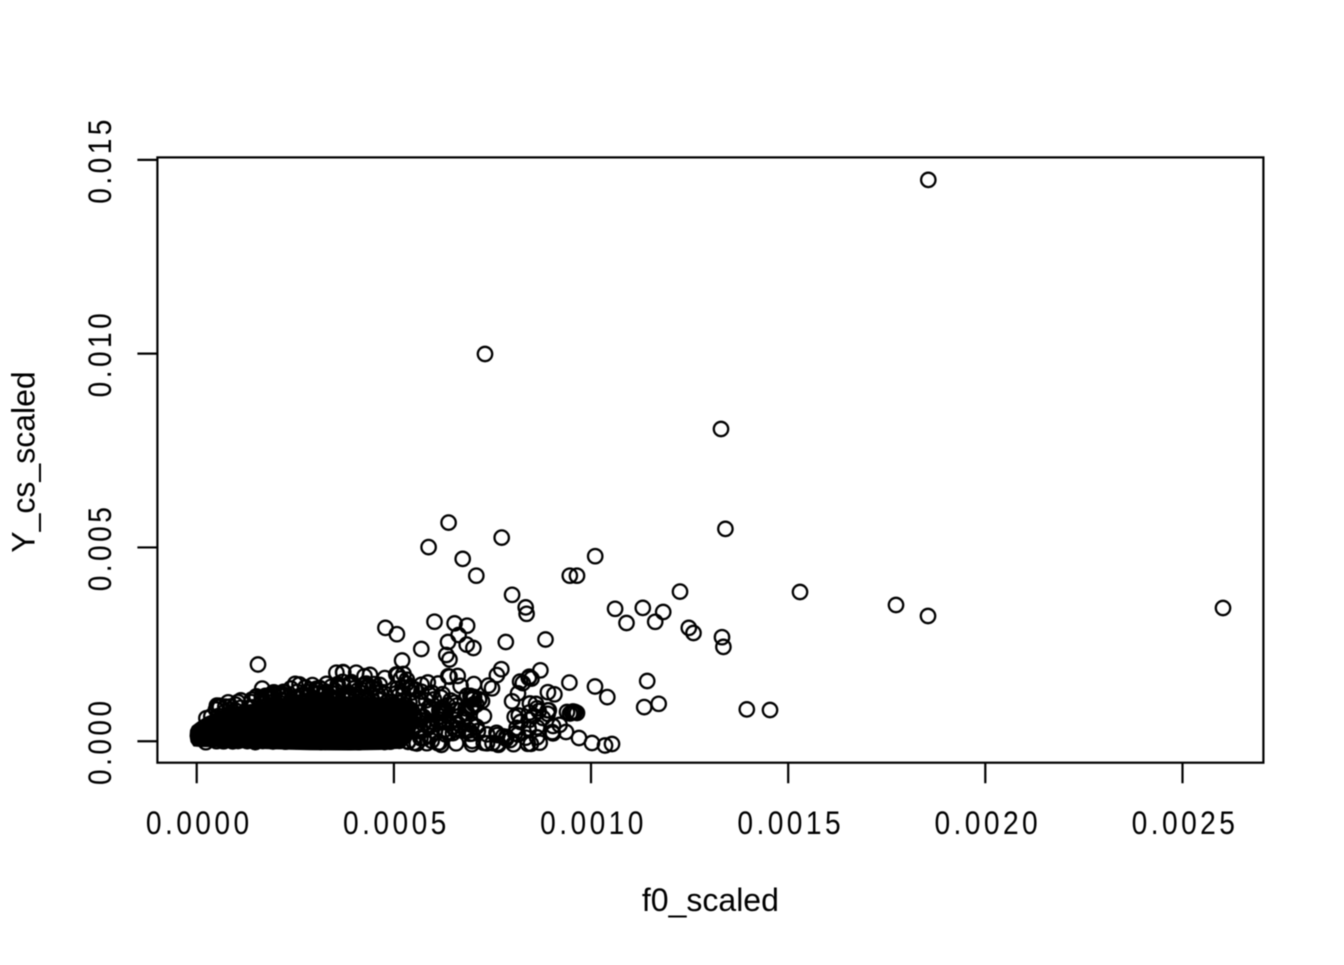 The height and width of the screenshot is (965, 1344). I want to click on svg-text: 0.0025, so click(1185, 823).